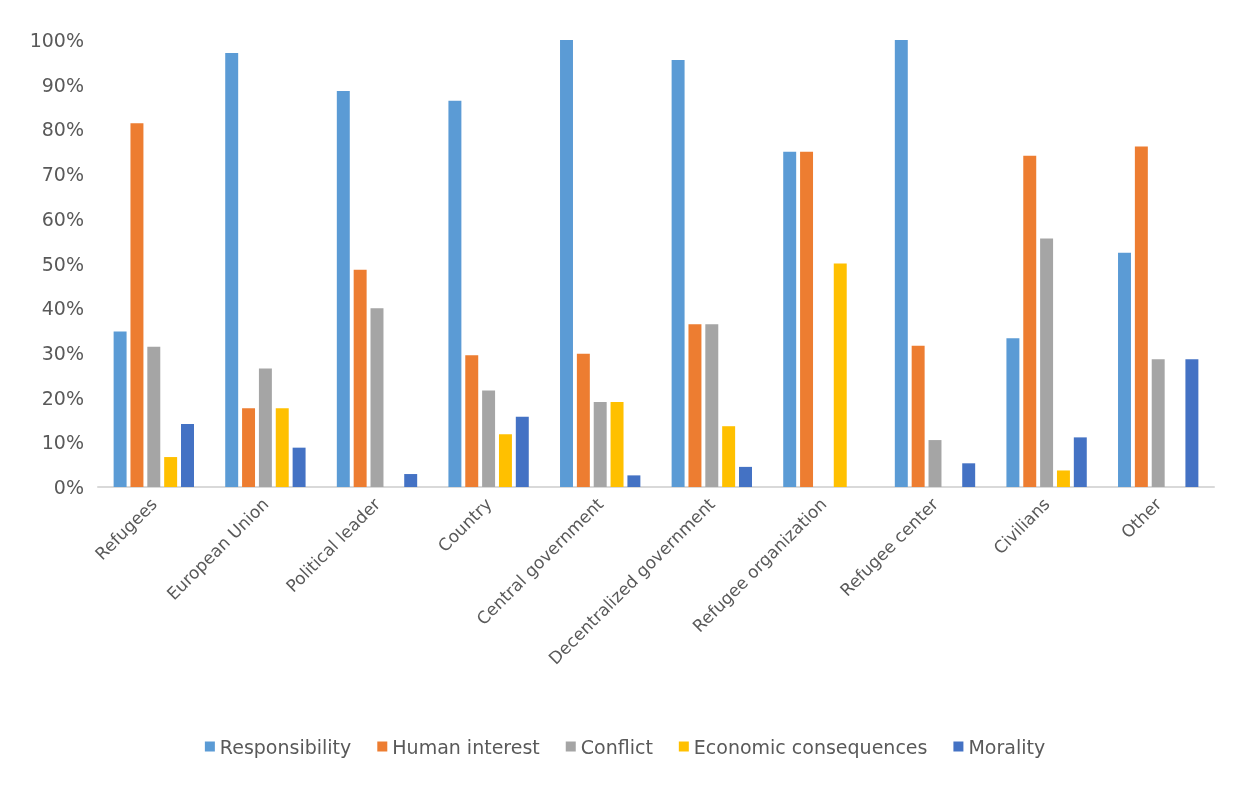 This screenshot has width=1250, height=787. I want to click on y-tick-label: 80%, so click(62, 129).